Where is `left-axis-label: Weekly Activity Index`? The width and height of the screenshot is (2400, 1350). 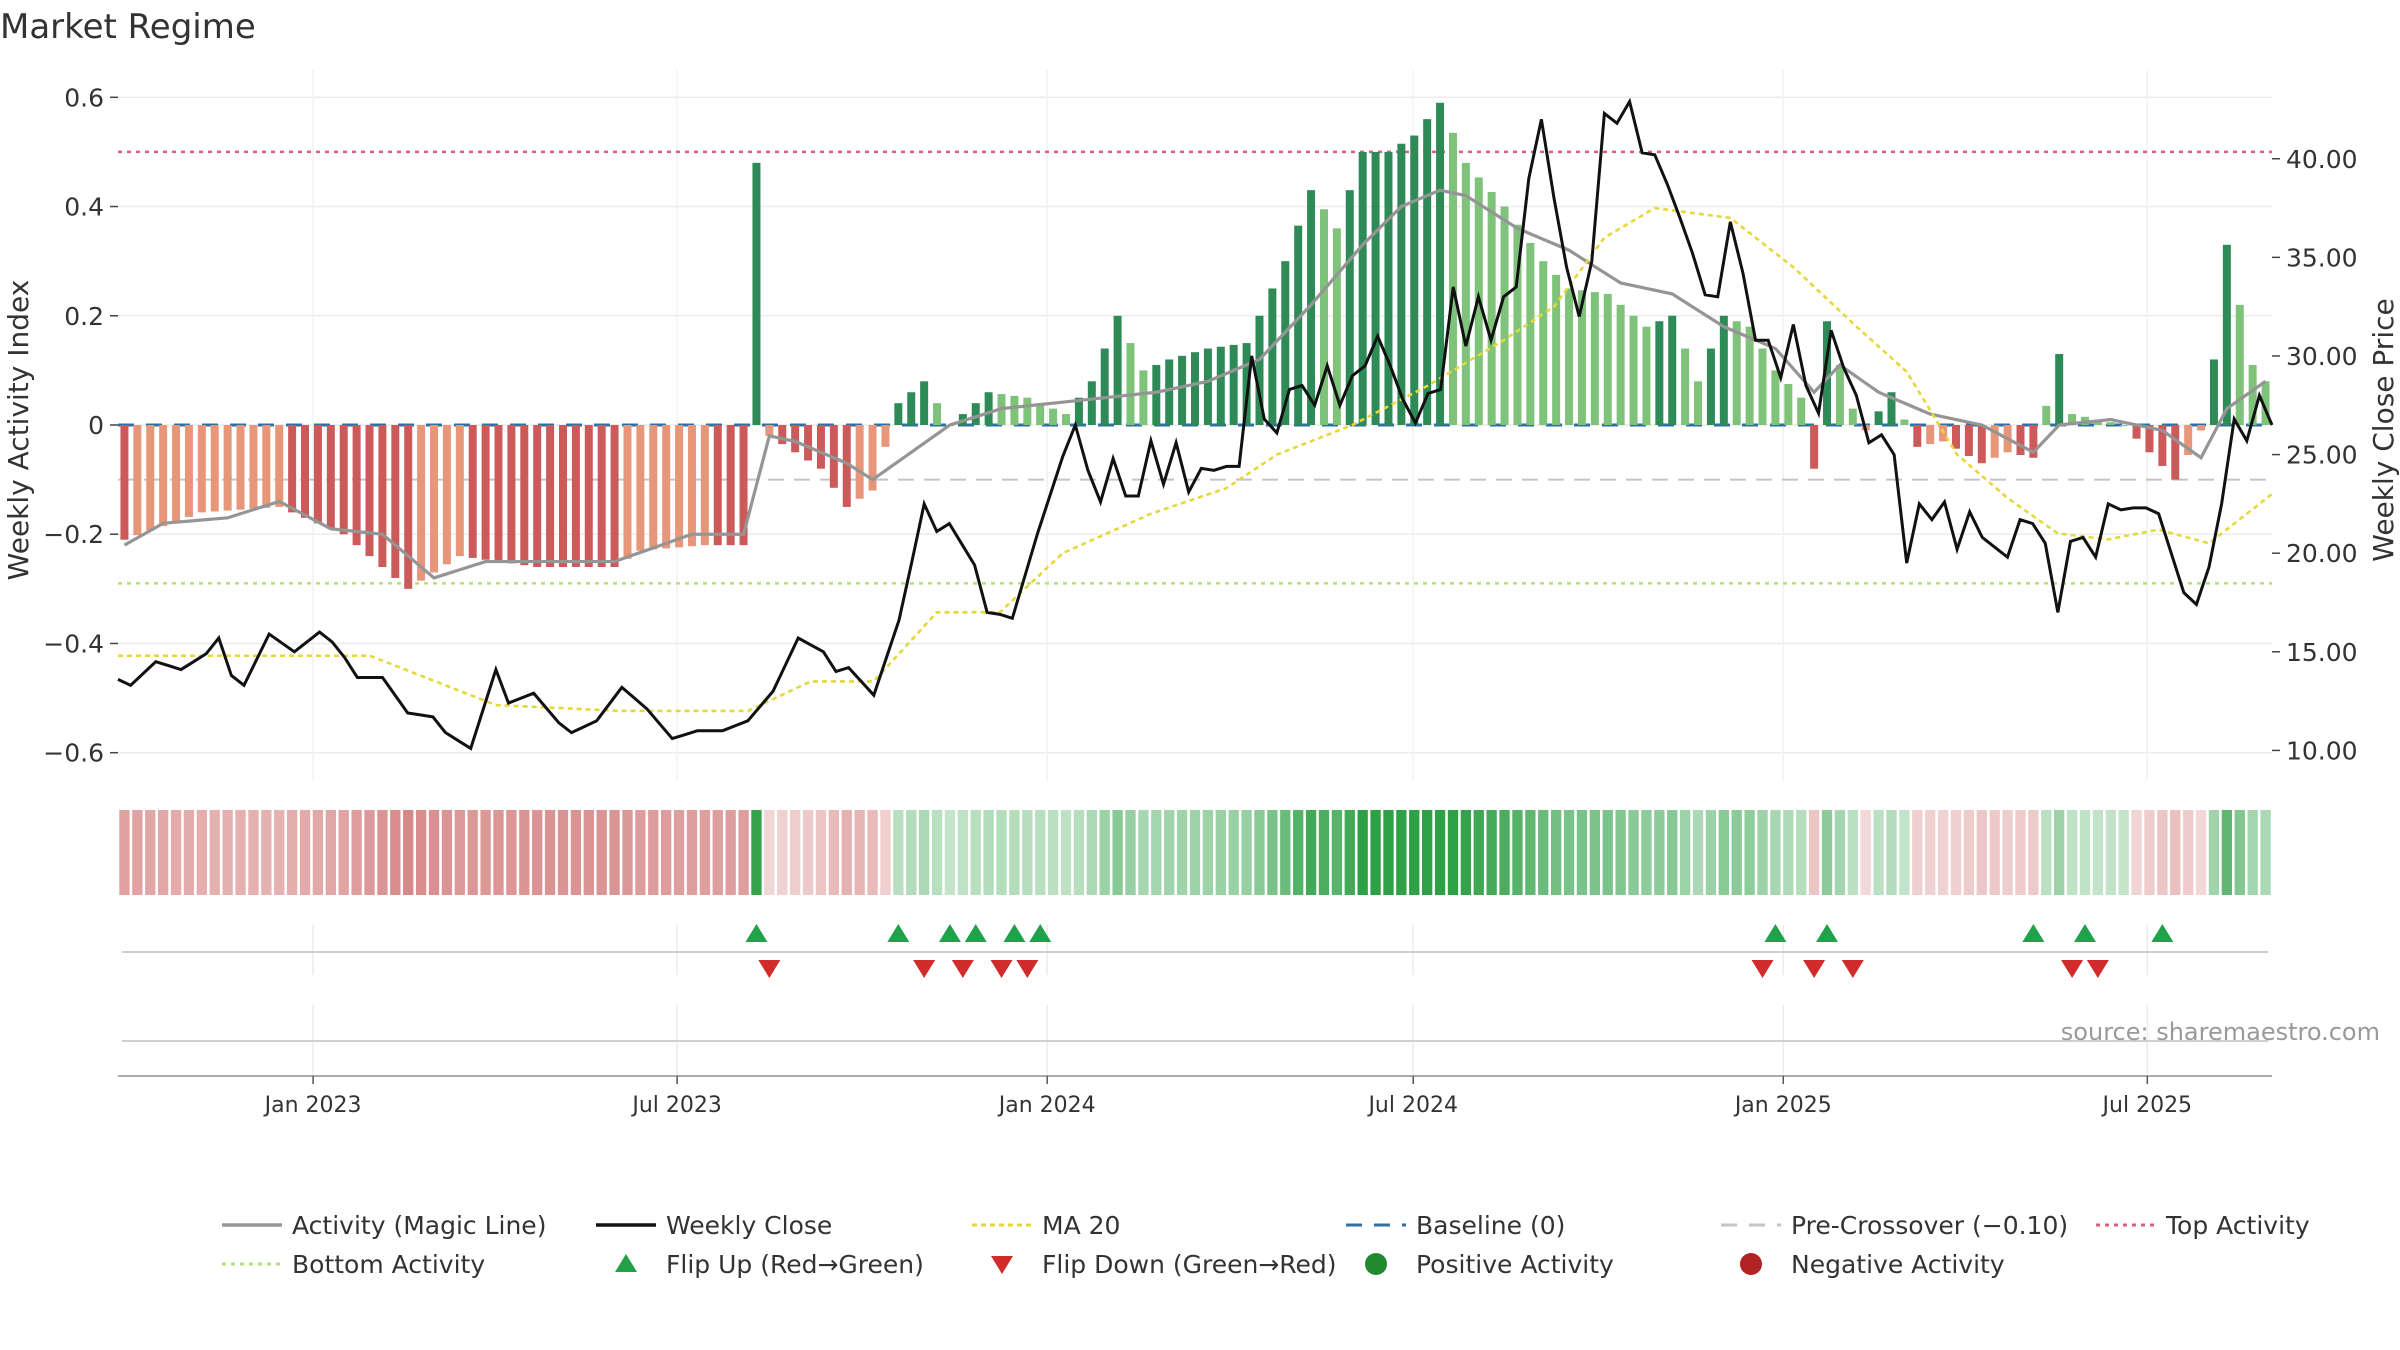
left-axis-label: Weekly Activity Index is located at coordinates (18, 430).